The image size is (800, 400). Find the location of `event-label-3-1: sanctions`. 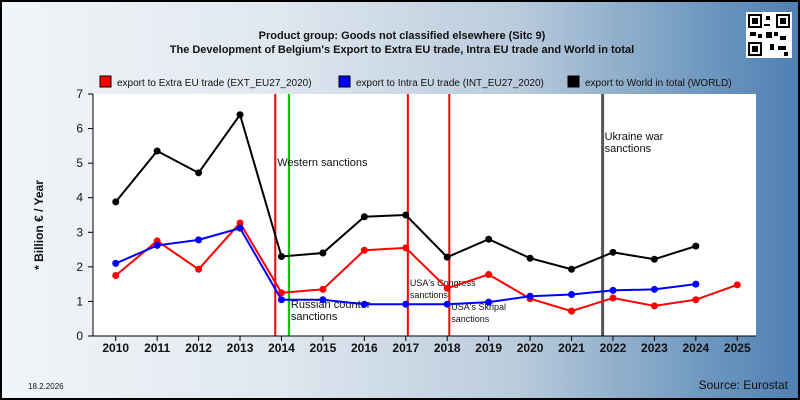

event-label-3-1: sanctions is located at coordinates (429, 295).